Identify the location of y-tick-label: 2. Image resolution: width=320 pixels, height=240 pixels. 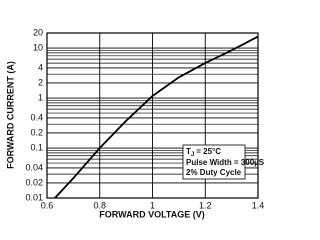
(40, 82).